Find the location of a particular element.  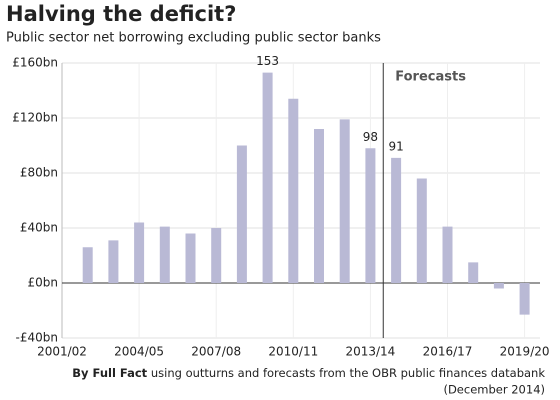

y-tick-label: £80bn is located at coordinates (39, 173).